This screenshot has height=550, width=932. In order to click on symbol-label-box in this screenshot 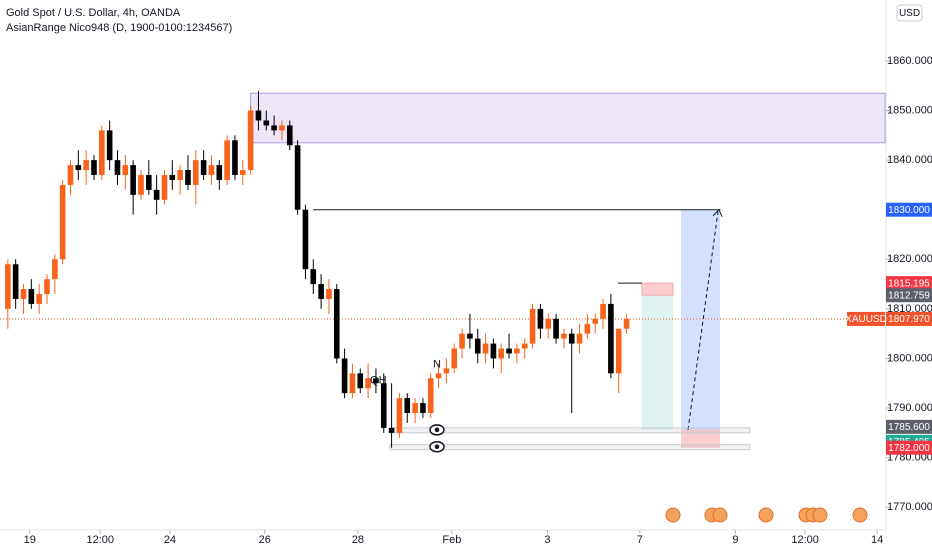, I will do `click(866, 318)`.